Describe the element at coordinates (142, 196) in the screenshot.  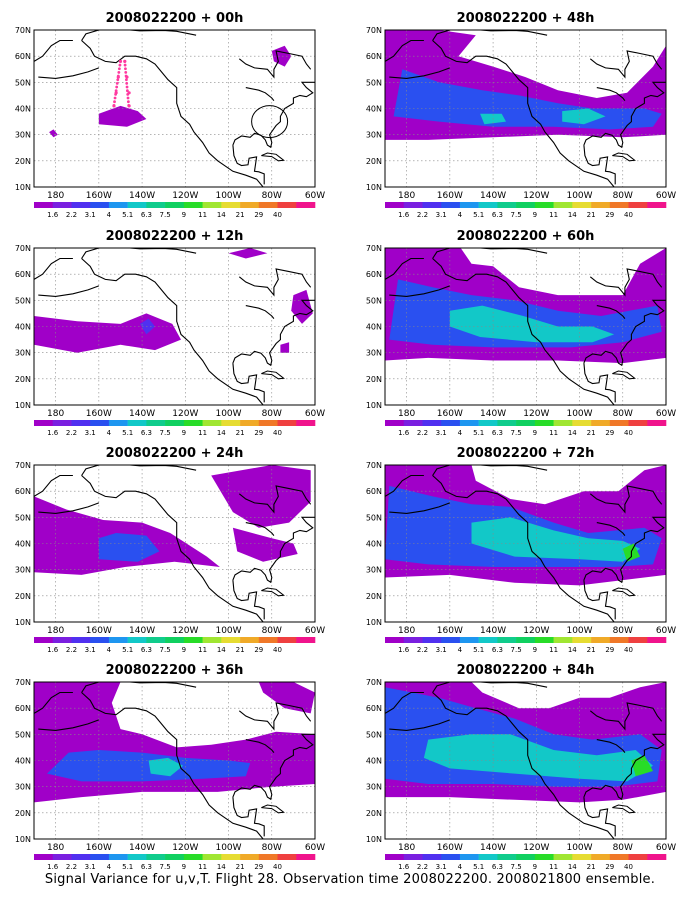
I see `lon-tick-label: 140W` at that location.